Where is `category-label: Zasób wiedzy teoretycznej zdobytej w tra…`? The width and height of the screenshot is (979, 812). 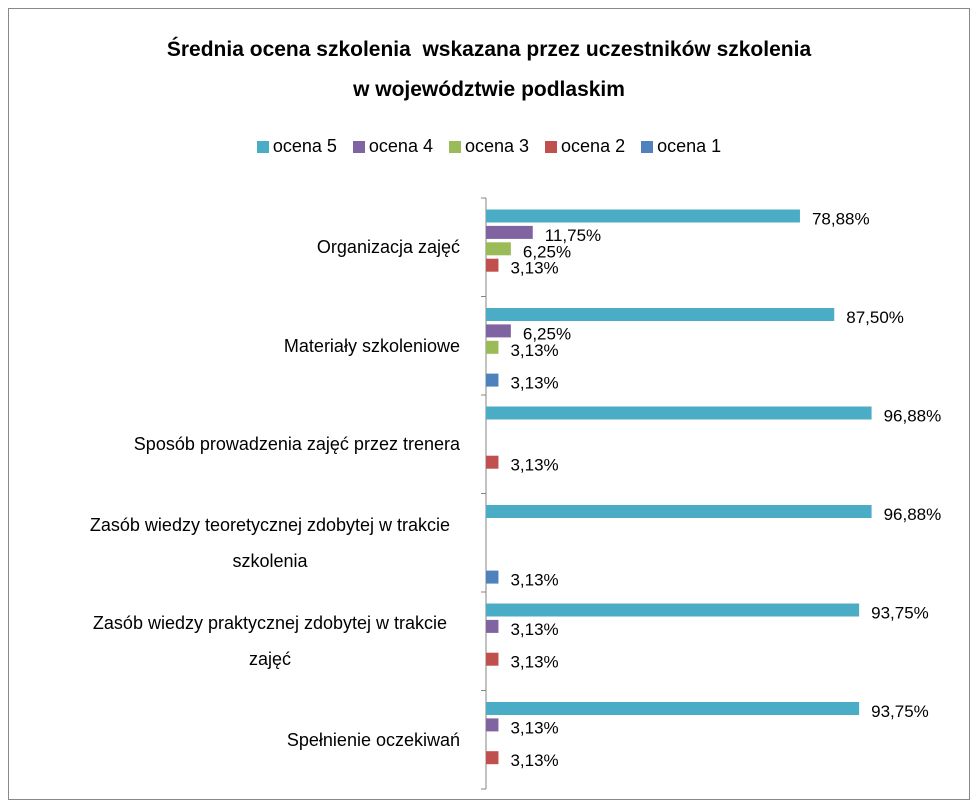
category-label: Zasób wiedzy teoretycznej zdobytej w tra… is located at coordinates (240, 543).